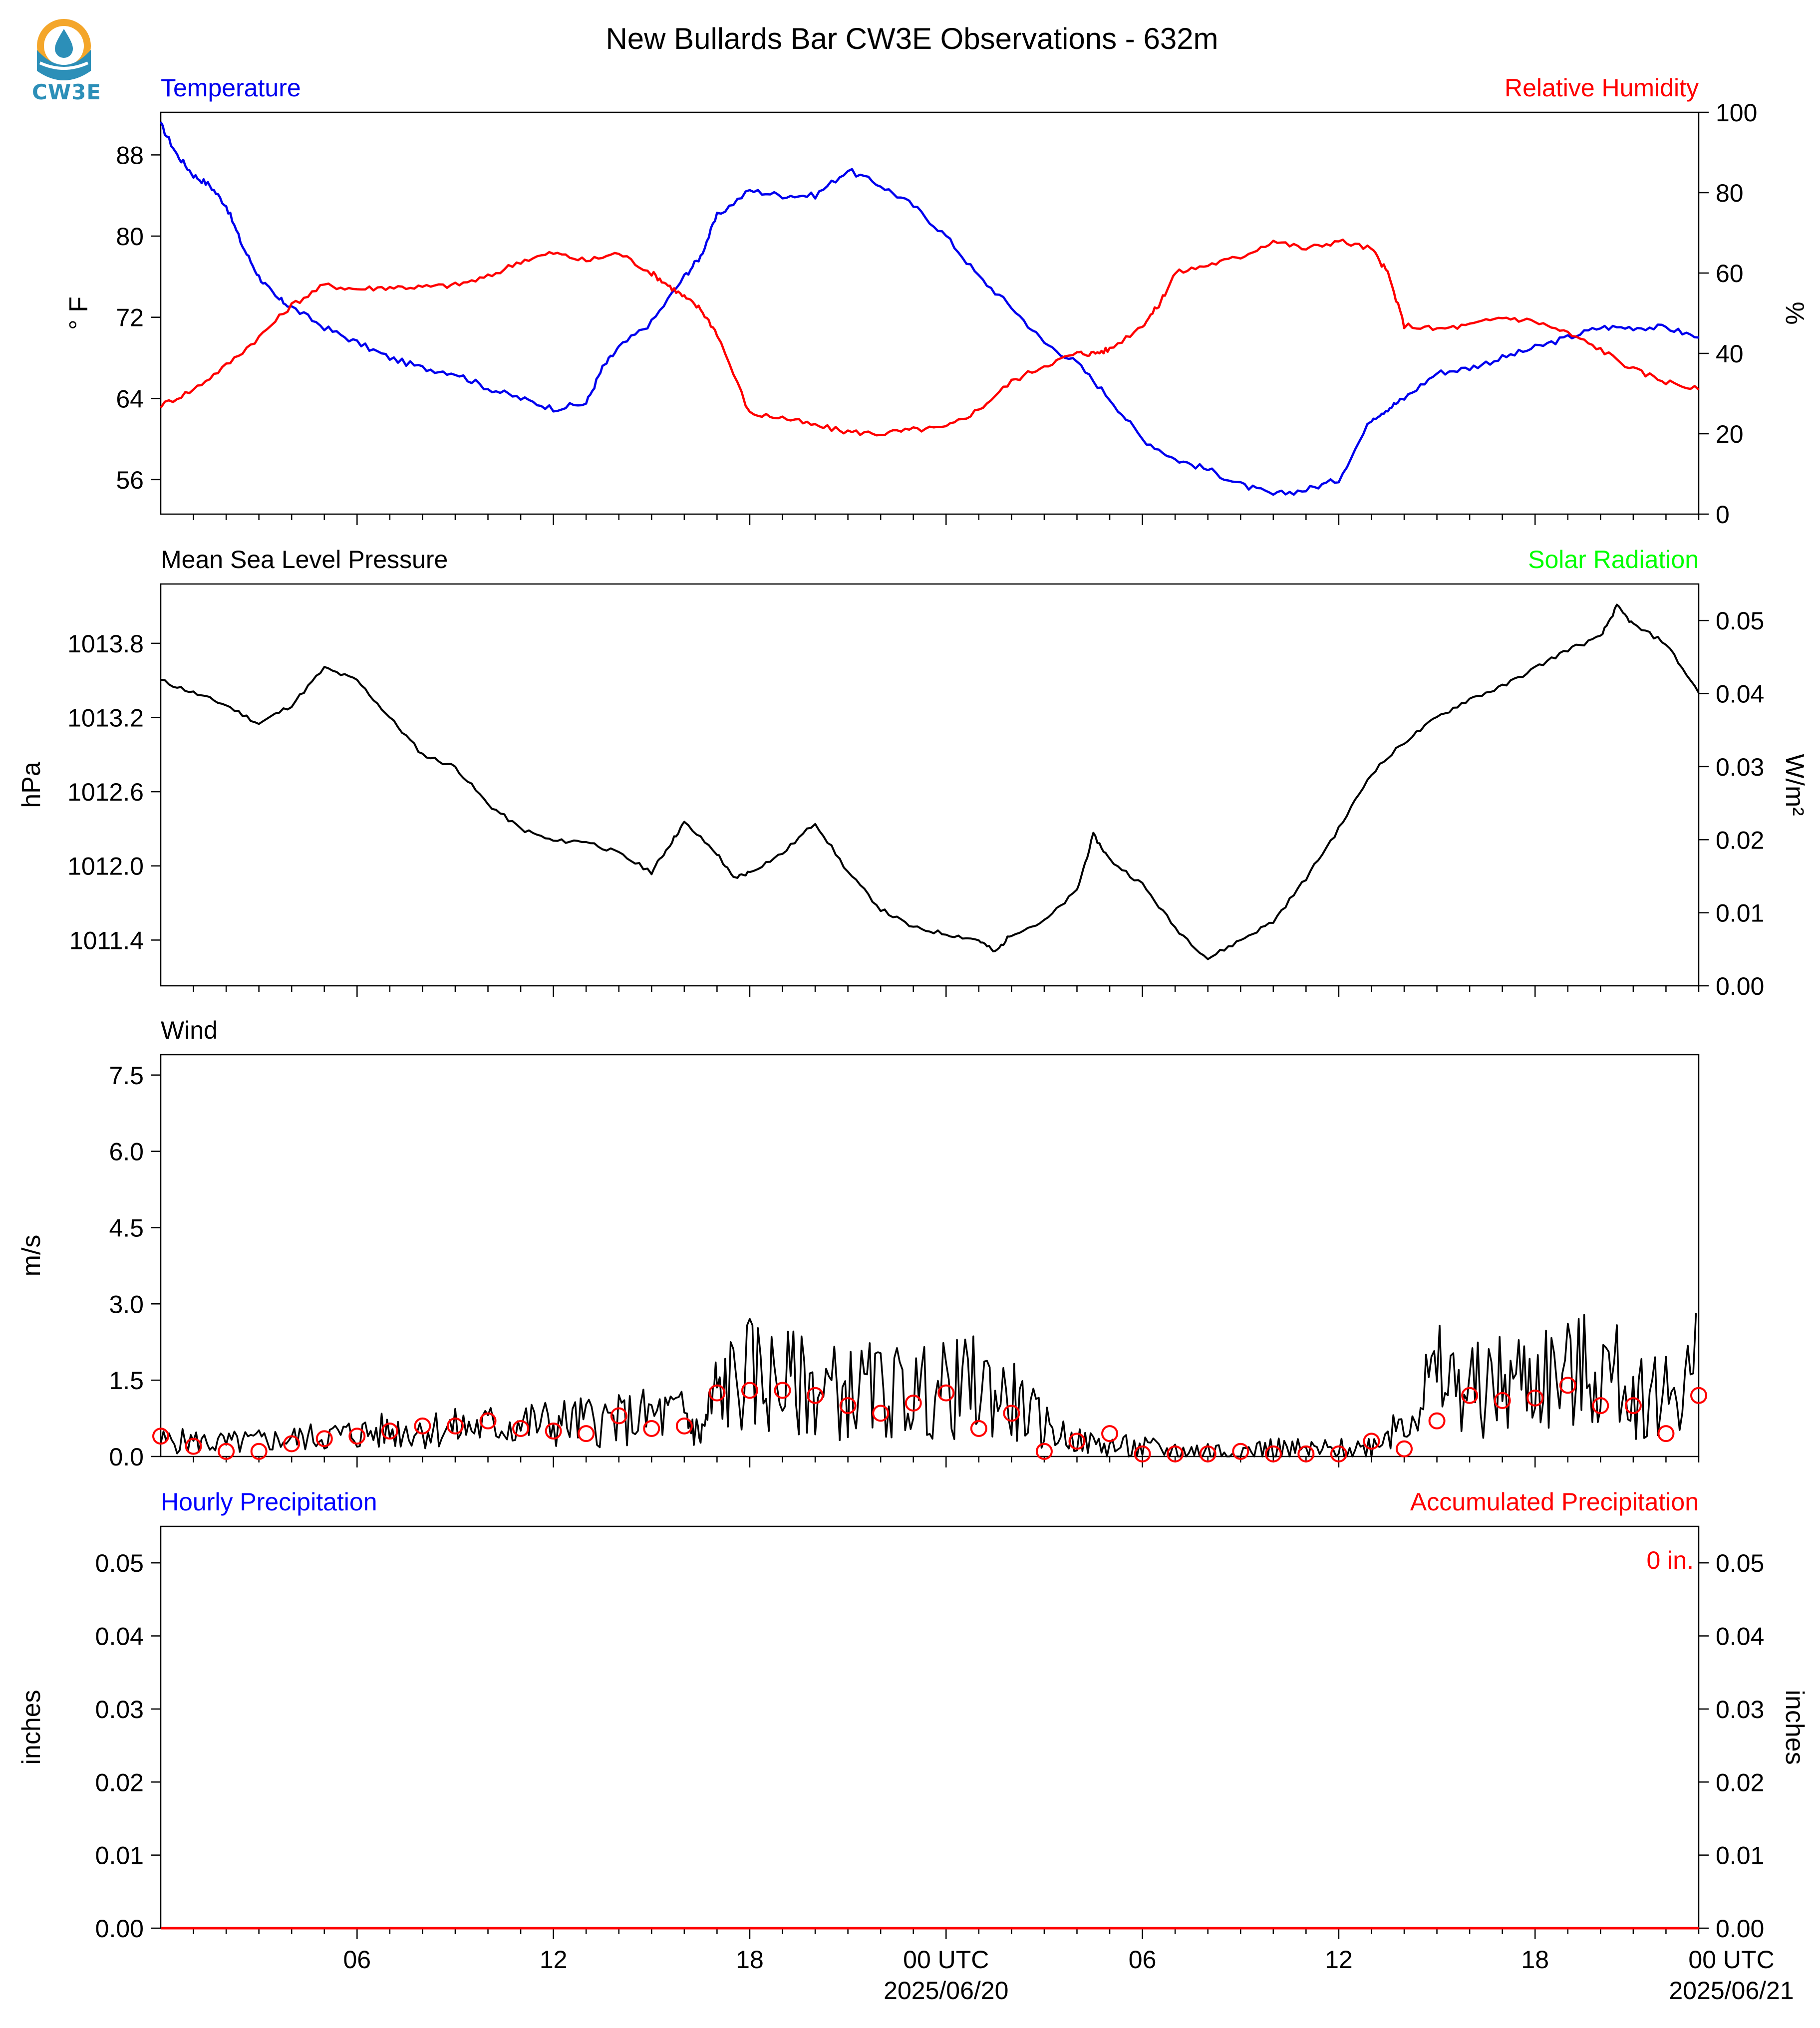  I want to click on y-tick-label: 0.04, so click(119, 1637).